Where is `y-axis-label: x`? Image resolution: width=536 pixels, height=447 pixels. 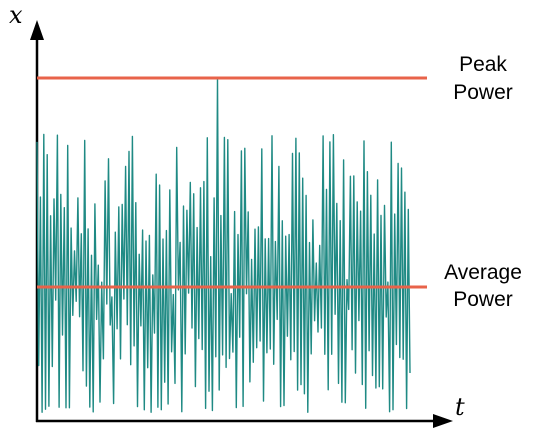
y-axis-label: x is located at coordinates (16, 15).